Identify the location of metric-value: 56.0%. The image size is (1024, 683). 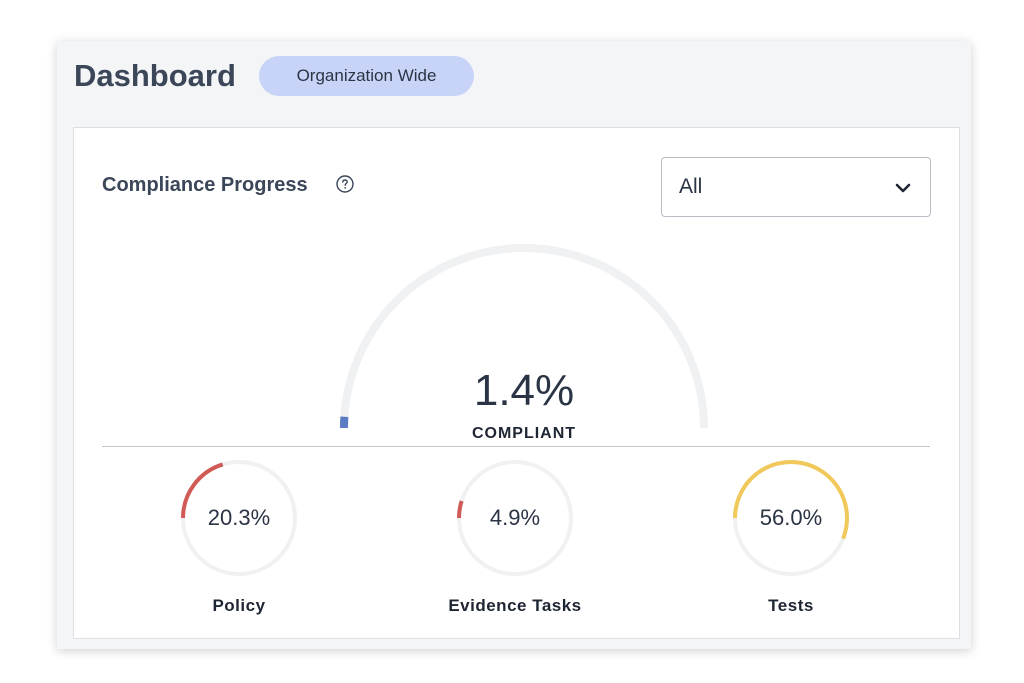
(791, 517).